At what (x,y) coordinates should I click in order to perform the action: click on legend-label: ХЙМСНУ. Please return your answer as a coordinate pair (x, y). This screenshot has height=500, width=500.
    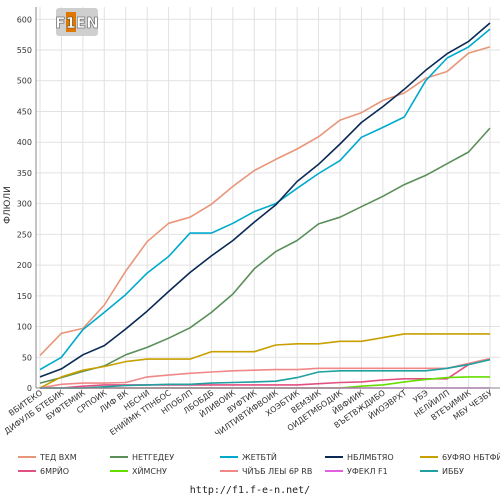
    Looking at the image, I should click on (149, 470).